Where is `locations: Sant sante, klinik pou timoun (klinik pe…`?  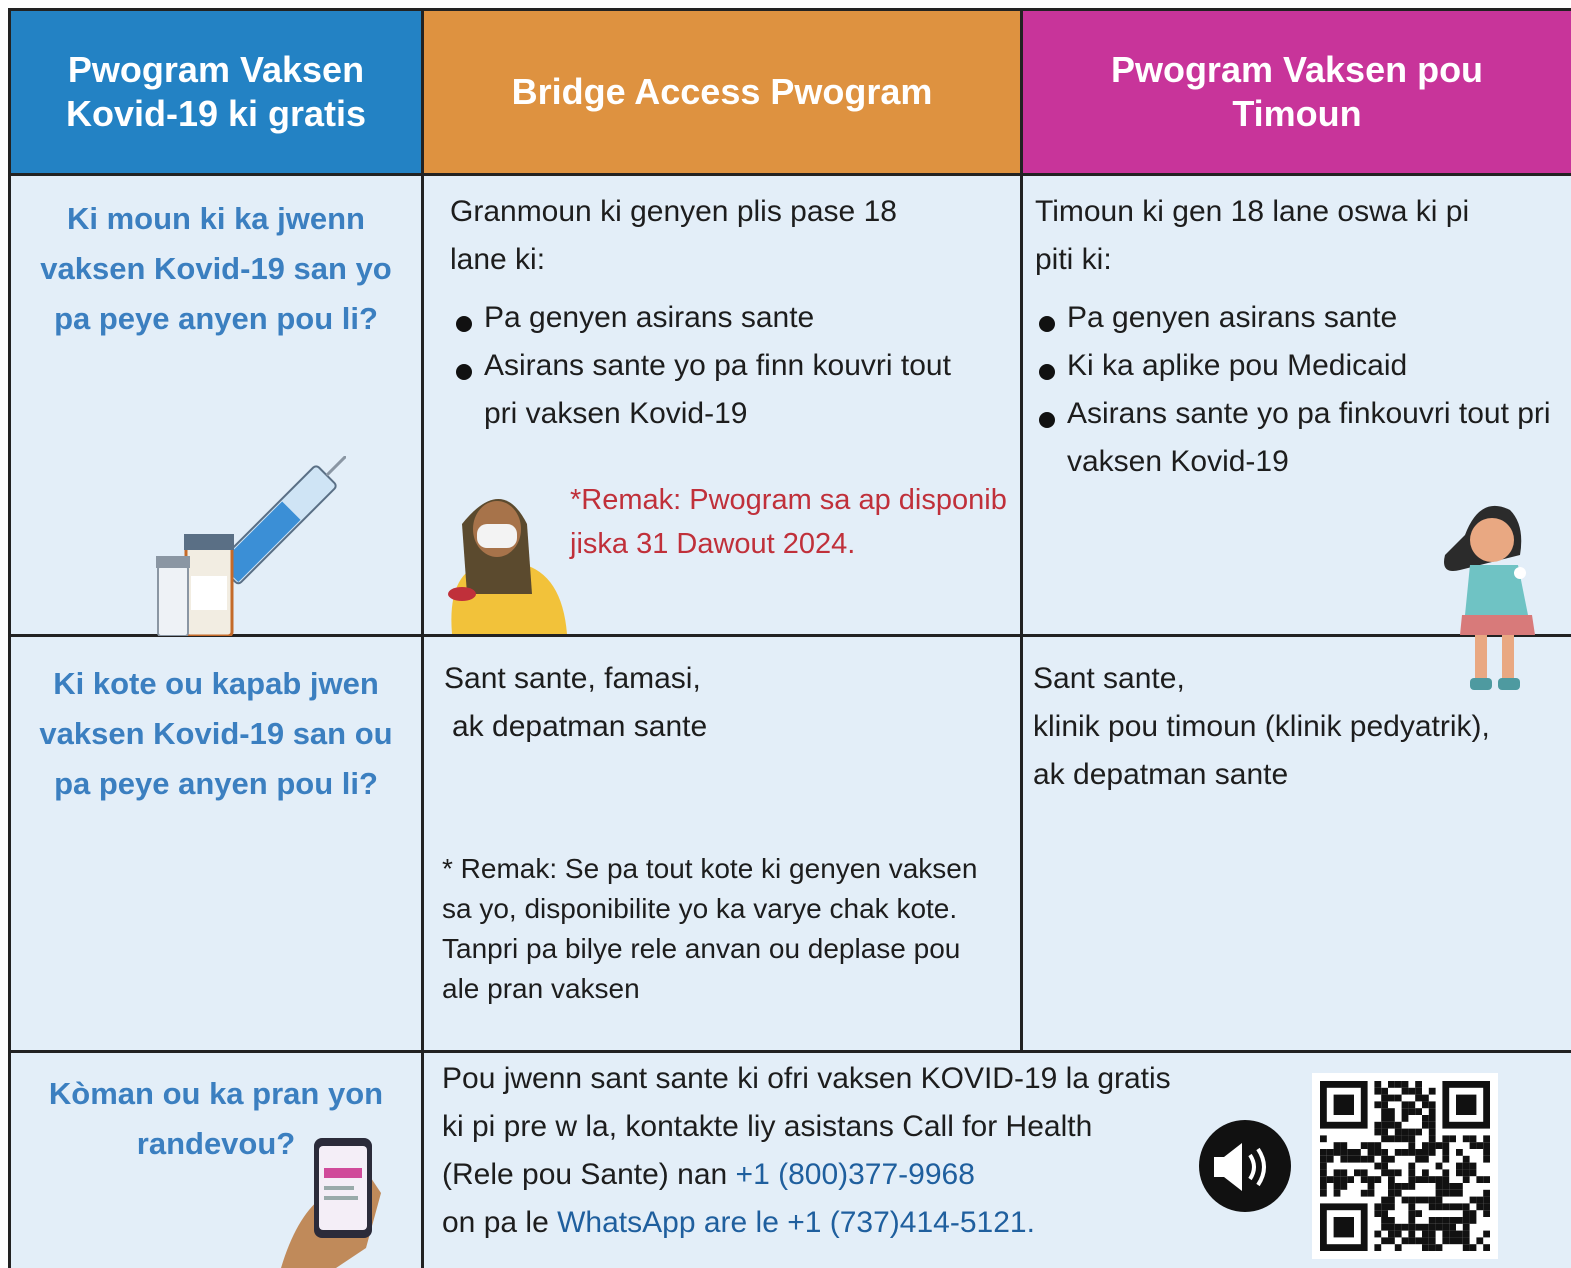 locations: Sant sante, klinik pou timoun (klinik pe… is located at coordinates (1298, 727).